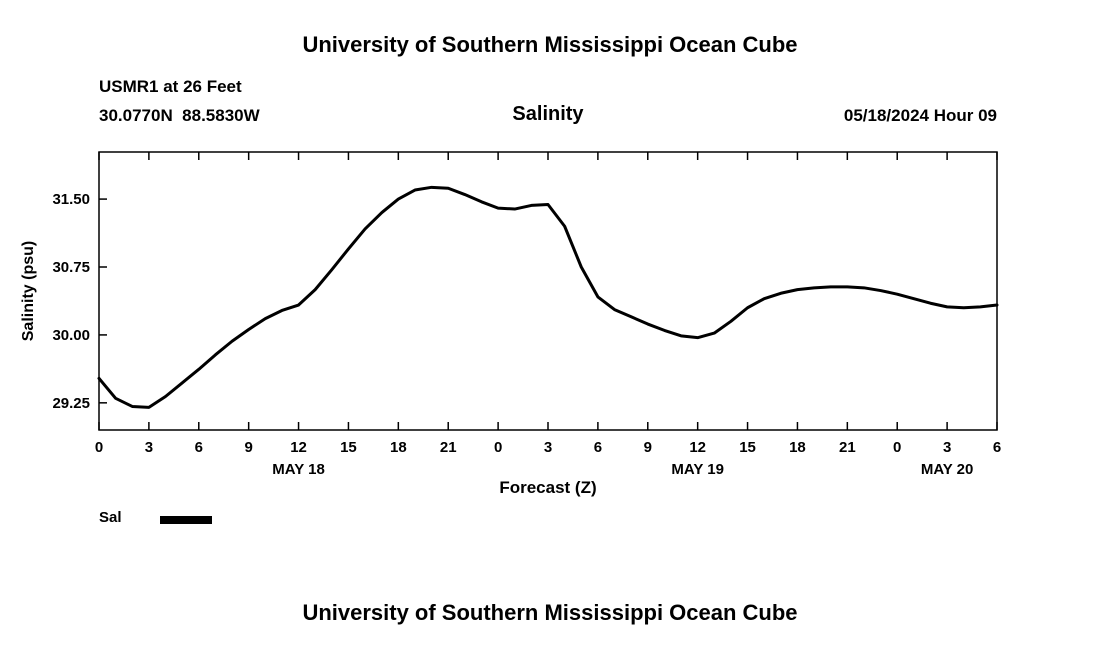 The width and height of the screenshot is (1100, 650). I want to click on station-label: USMR1 at 26 Feet, so click(170, 86).